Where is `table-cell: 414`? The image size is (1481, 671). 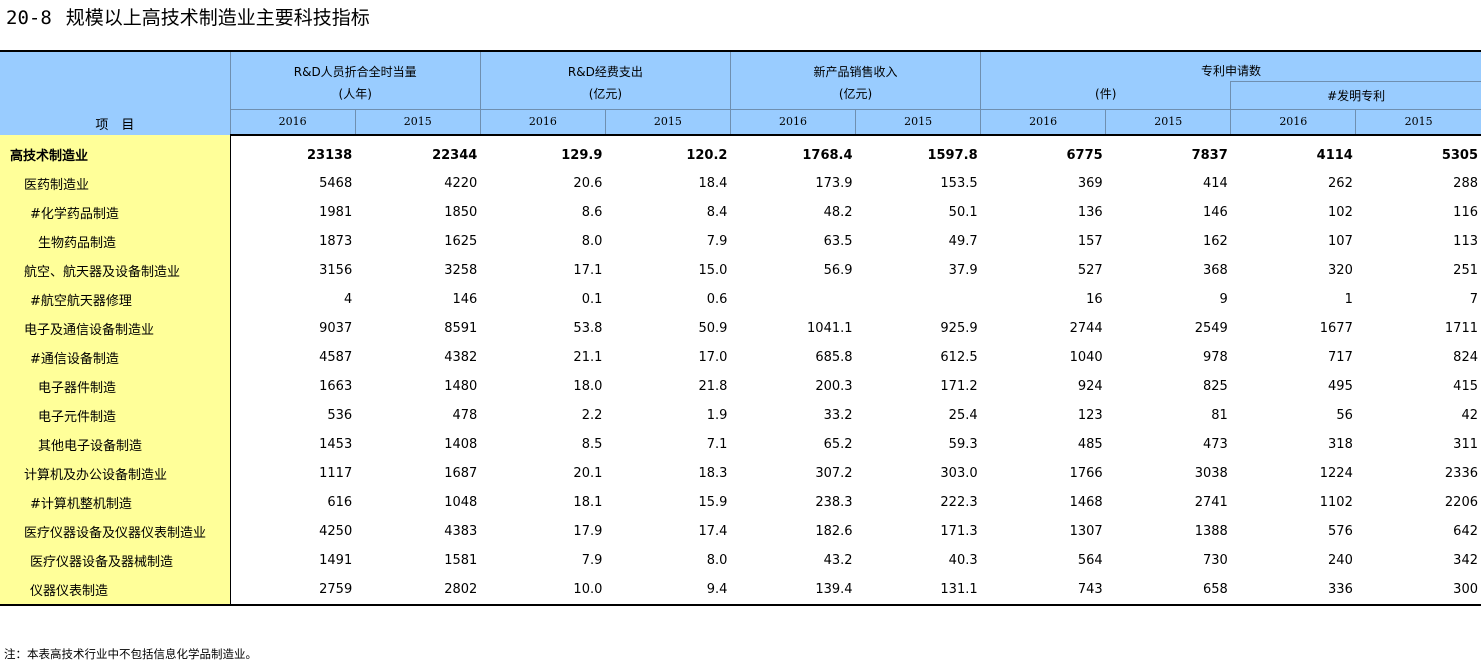
table-cell: 414 is located at coordinates (1215, 183).